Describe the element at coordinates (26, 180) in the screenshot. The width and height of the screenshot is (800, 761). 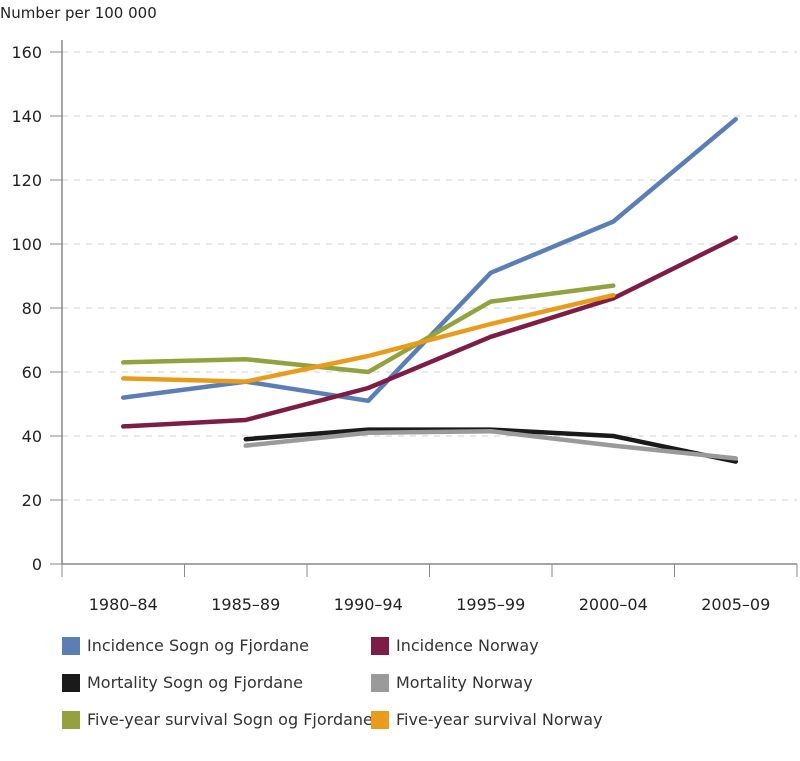
I see `y-tick-label: 120` at that location.